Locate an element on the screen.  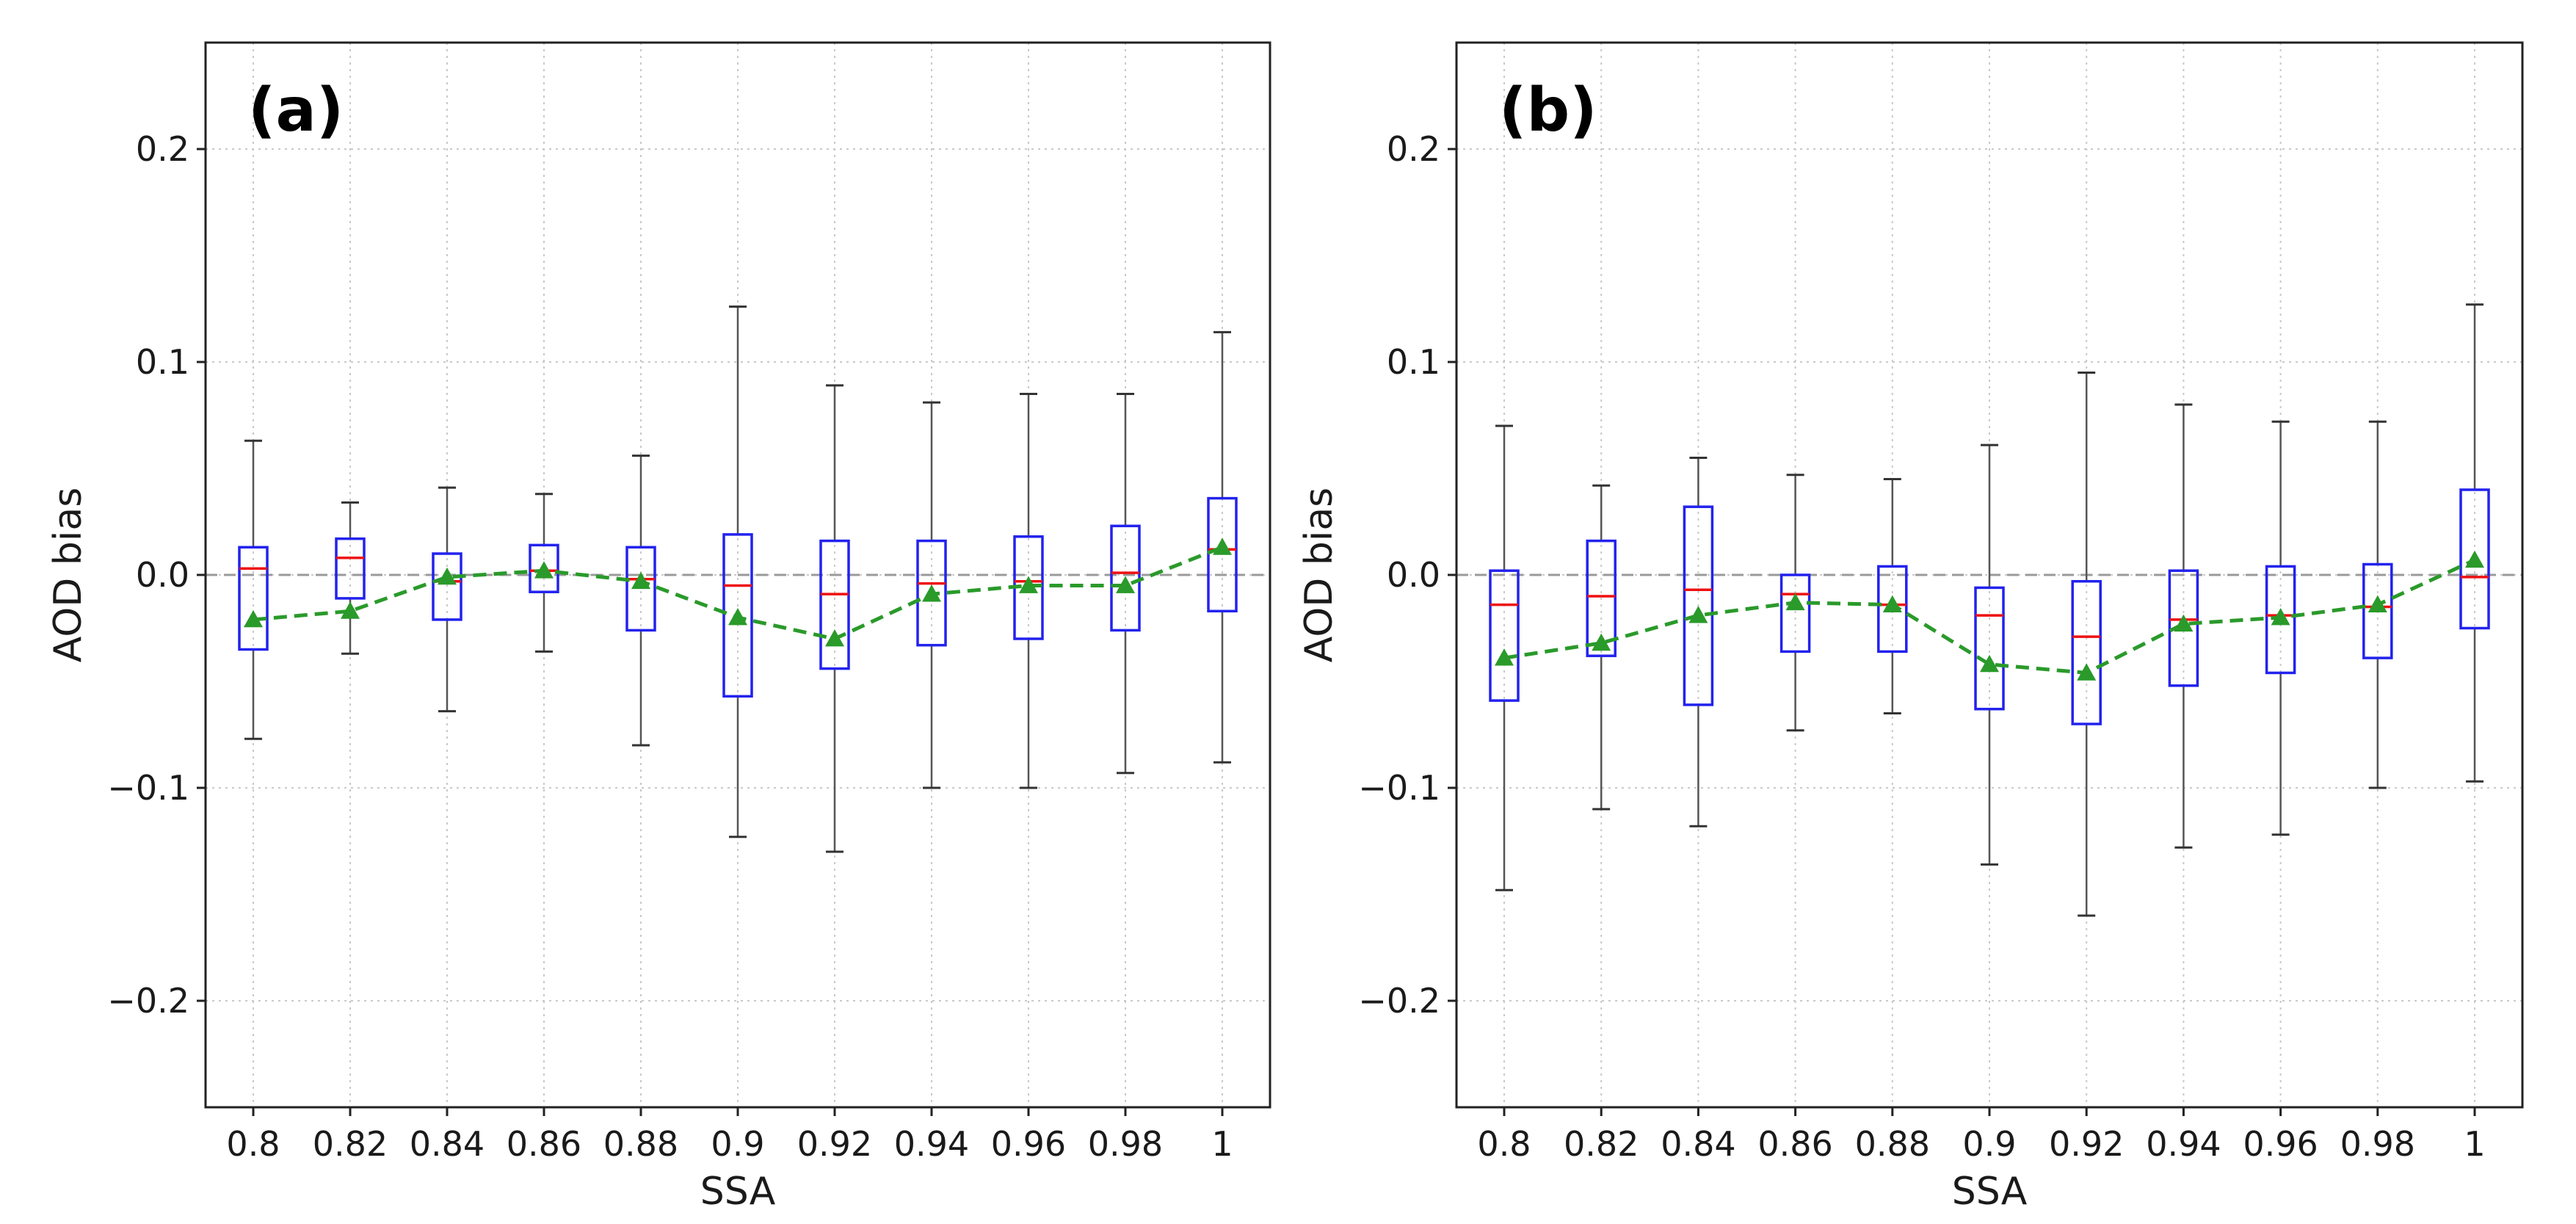
panel-label: (a) is located at coordinates (296, 111).